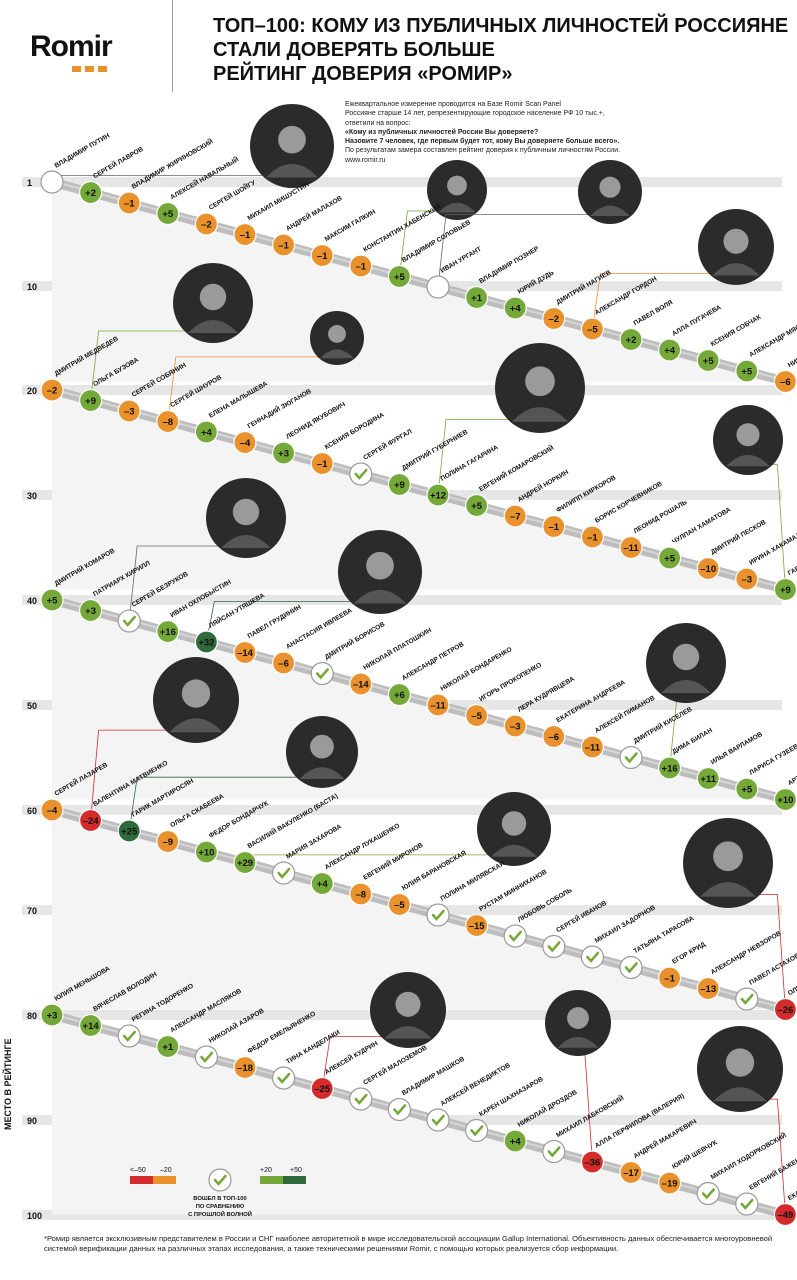 The image size is (797, 1280). Describe the element at coordinates (168, 1047) in the screenshot. I see `rank-change-label: +1` at that location.